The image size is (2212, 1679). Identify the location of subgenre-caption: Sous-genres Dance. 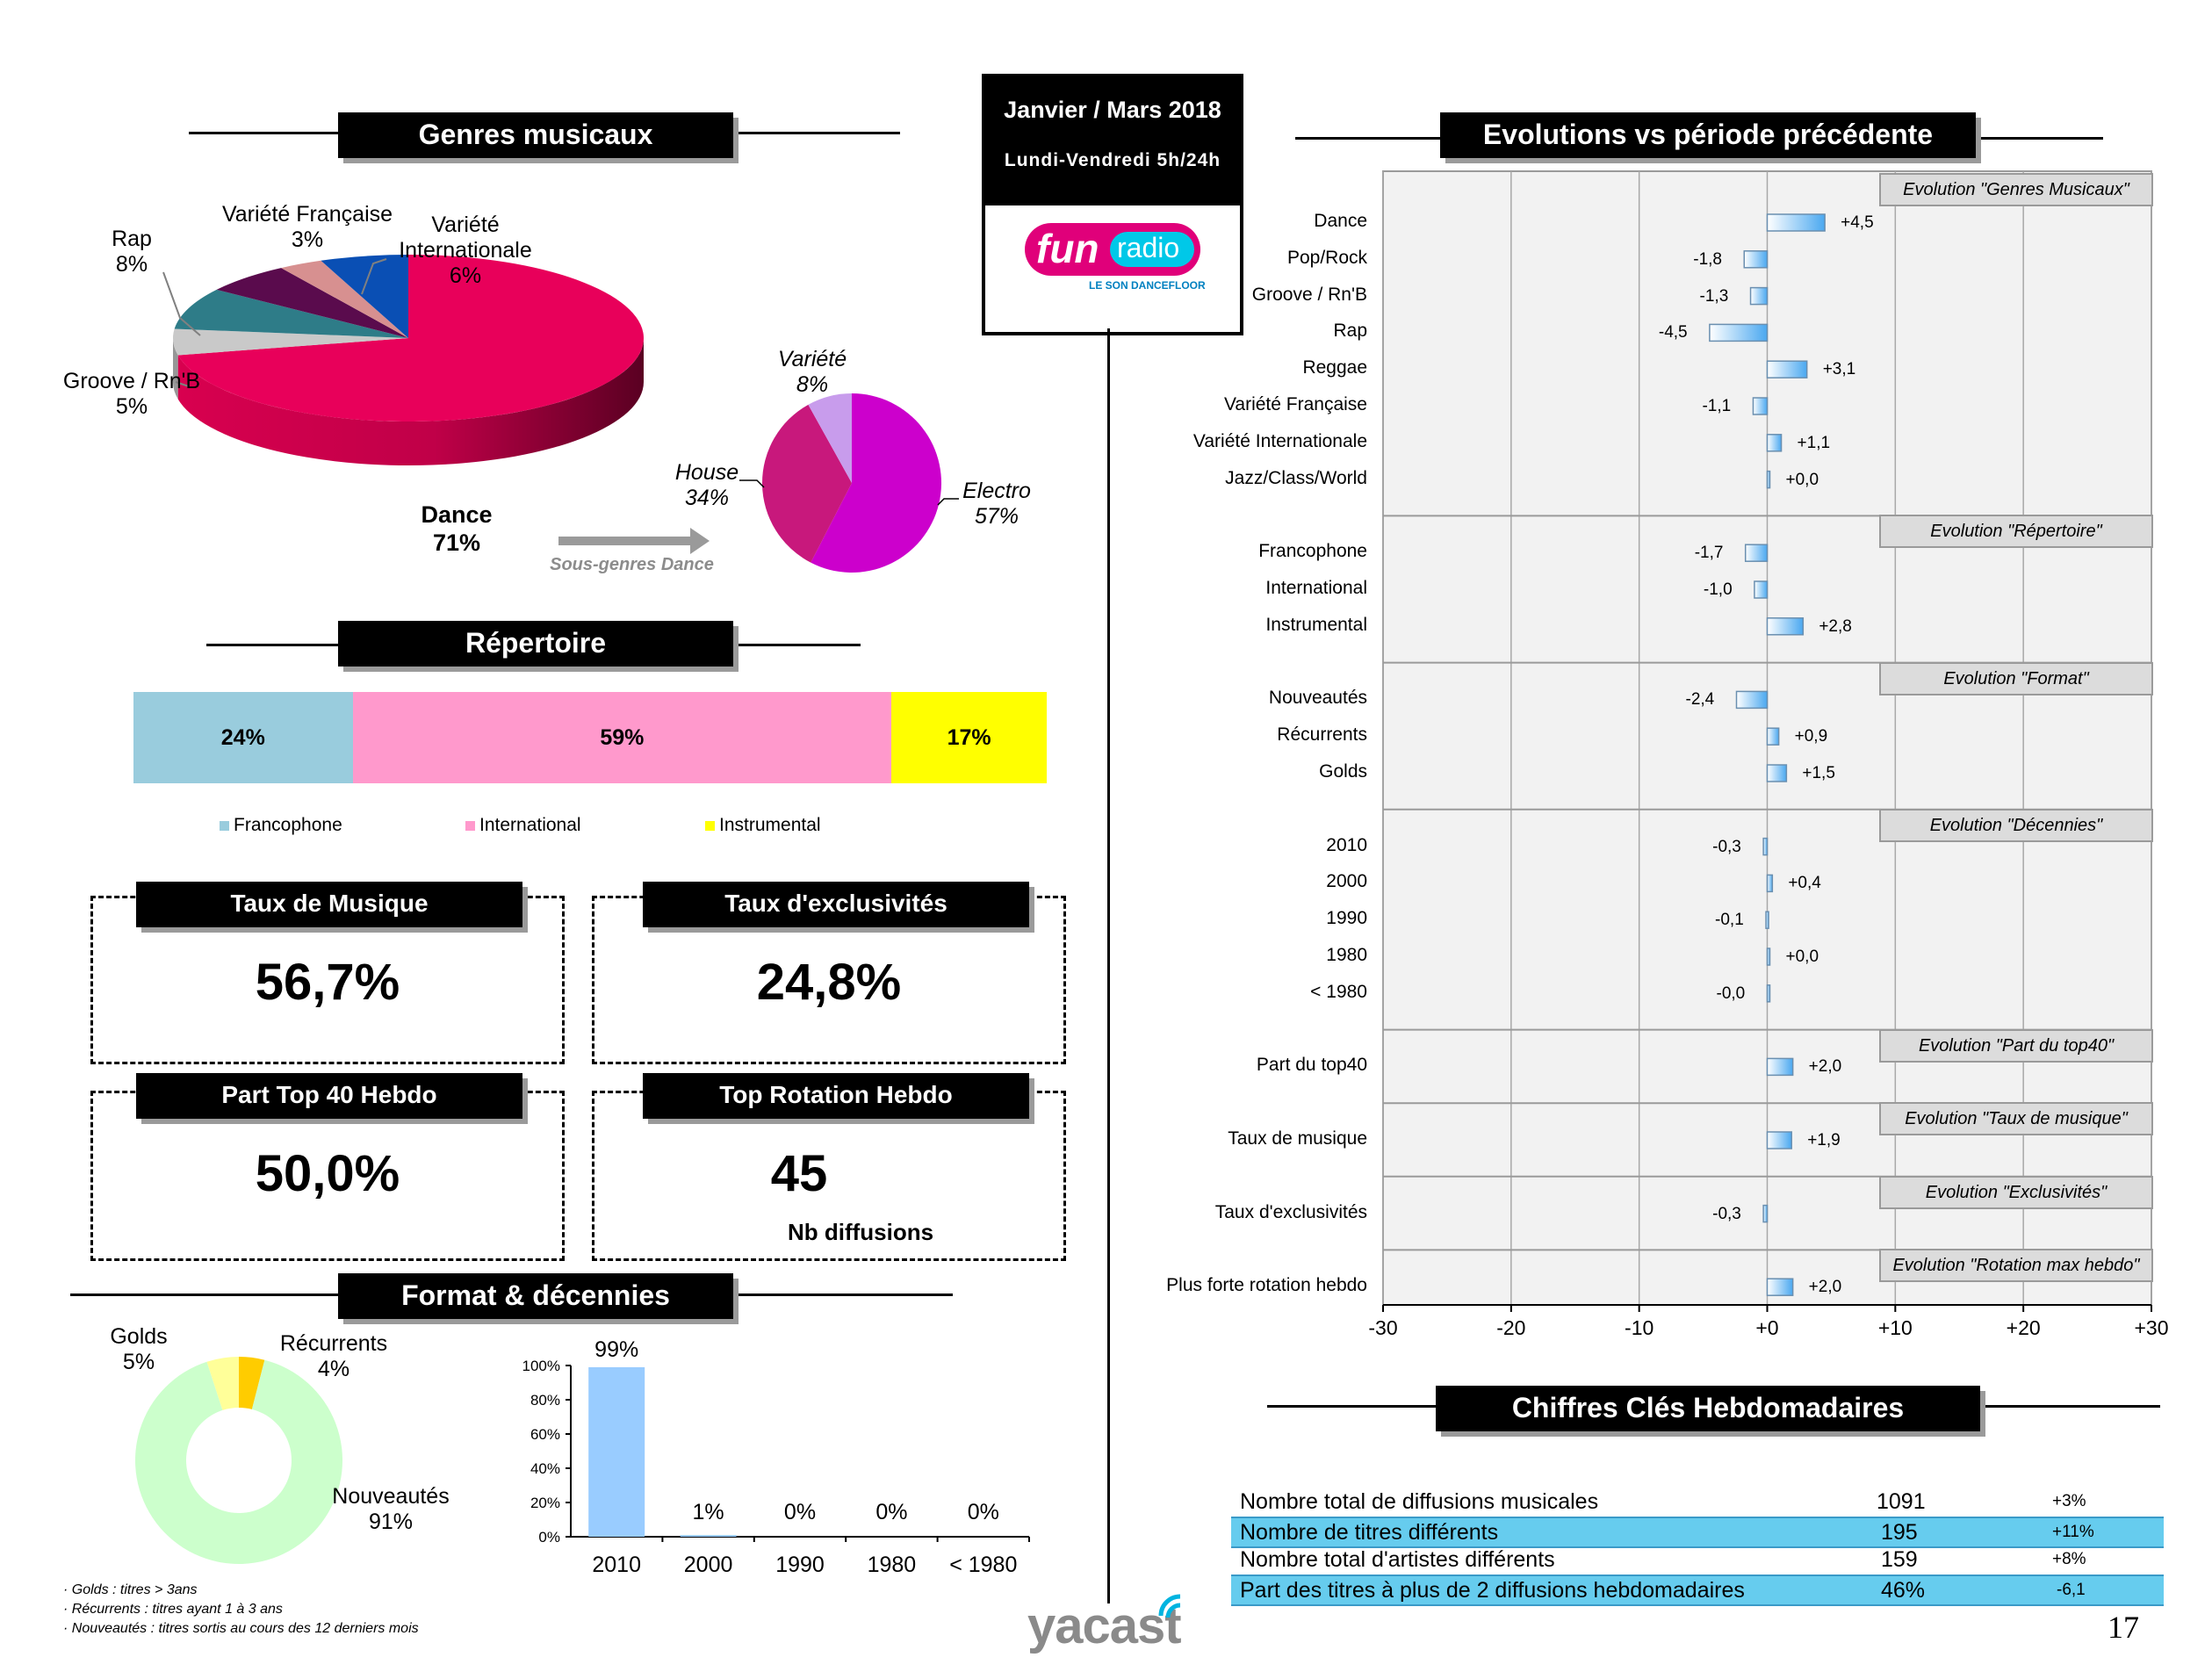
(632, 564).